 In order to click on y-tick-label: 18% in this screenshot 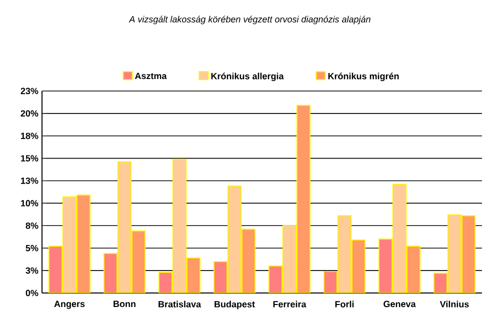, I will do `click(29, 136)`.